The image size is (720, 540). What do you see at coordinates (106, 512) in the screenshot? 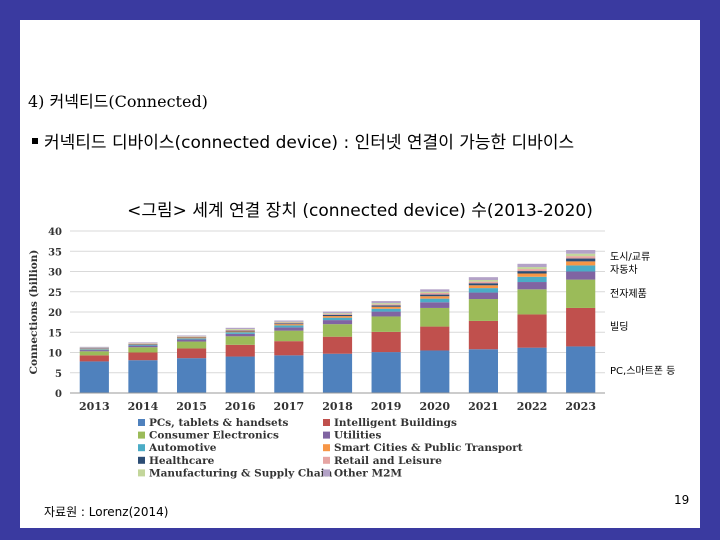
I see `source-note: 자료원 : Lorenz(2014)` at bounding box center [106, 512].